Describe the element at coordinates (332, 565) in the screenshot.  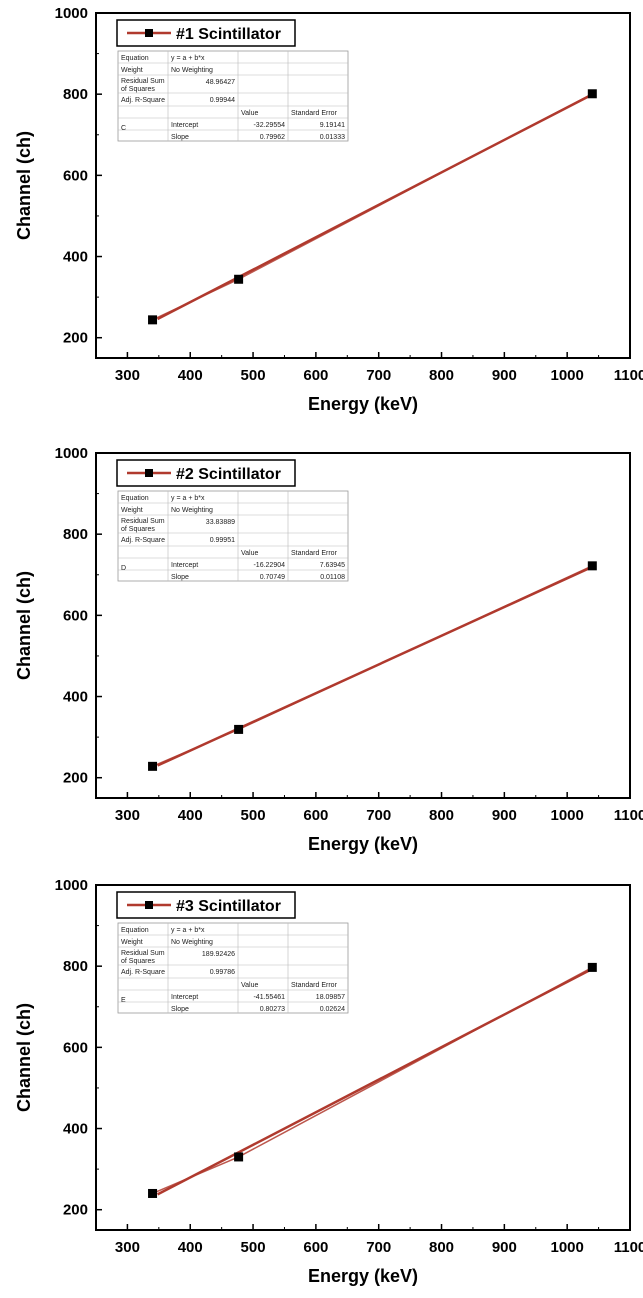
I see `fit-intercept-error: 7.63945` at that location.